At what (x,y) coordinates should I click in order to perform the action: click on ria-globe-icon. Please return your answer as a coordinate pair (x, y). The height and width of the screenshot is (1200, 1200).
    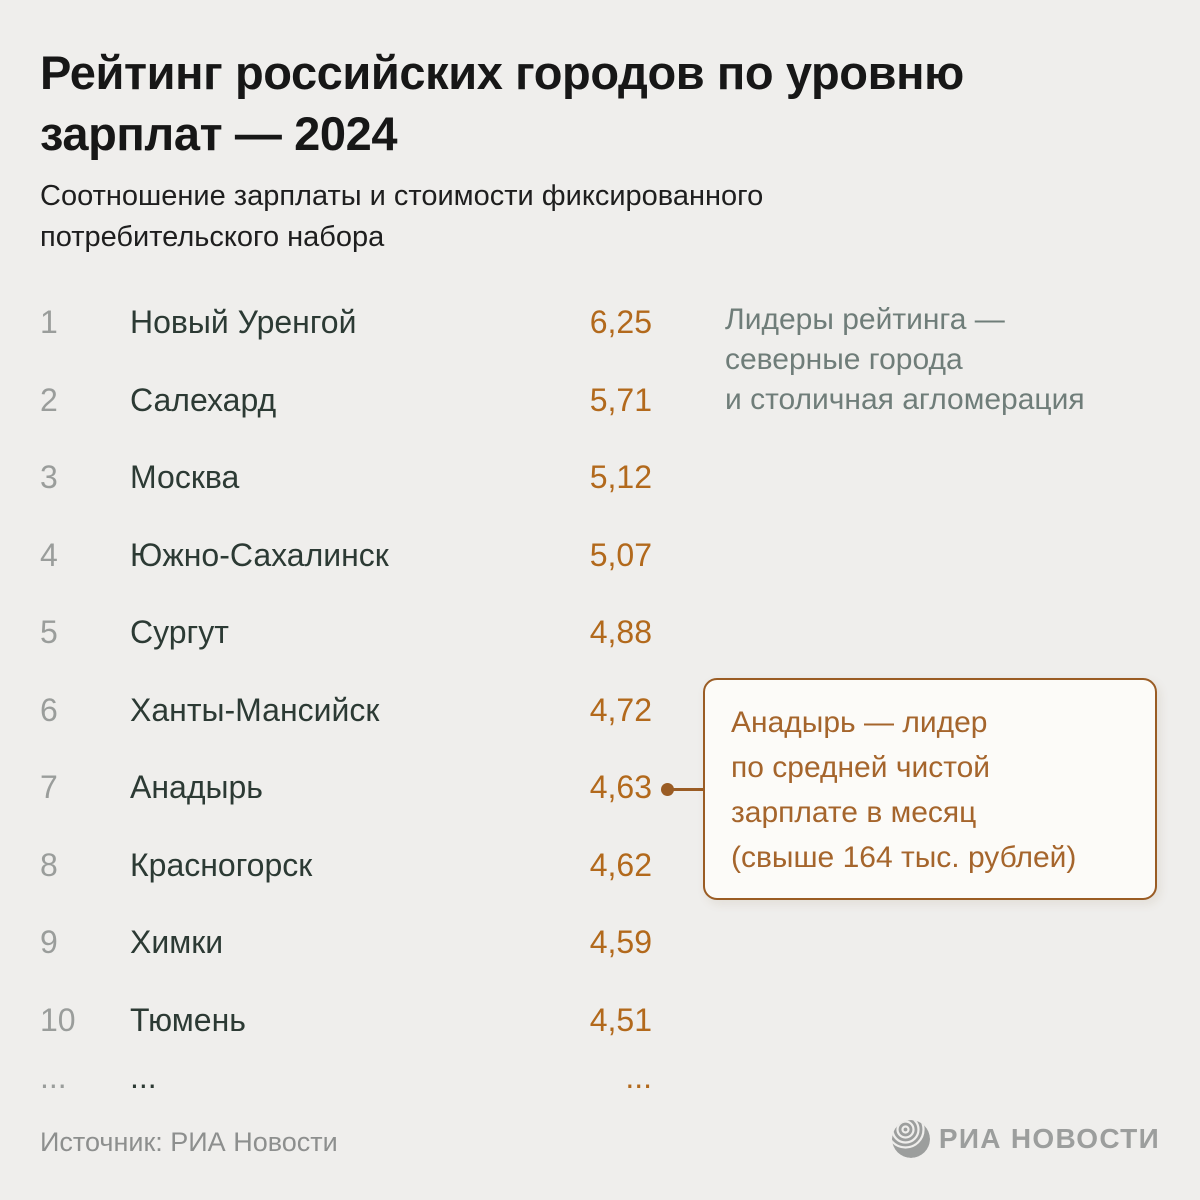
    Looking at the image, I should click on (910, 1139).